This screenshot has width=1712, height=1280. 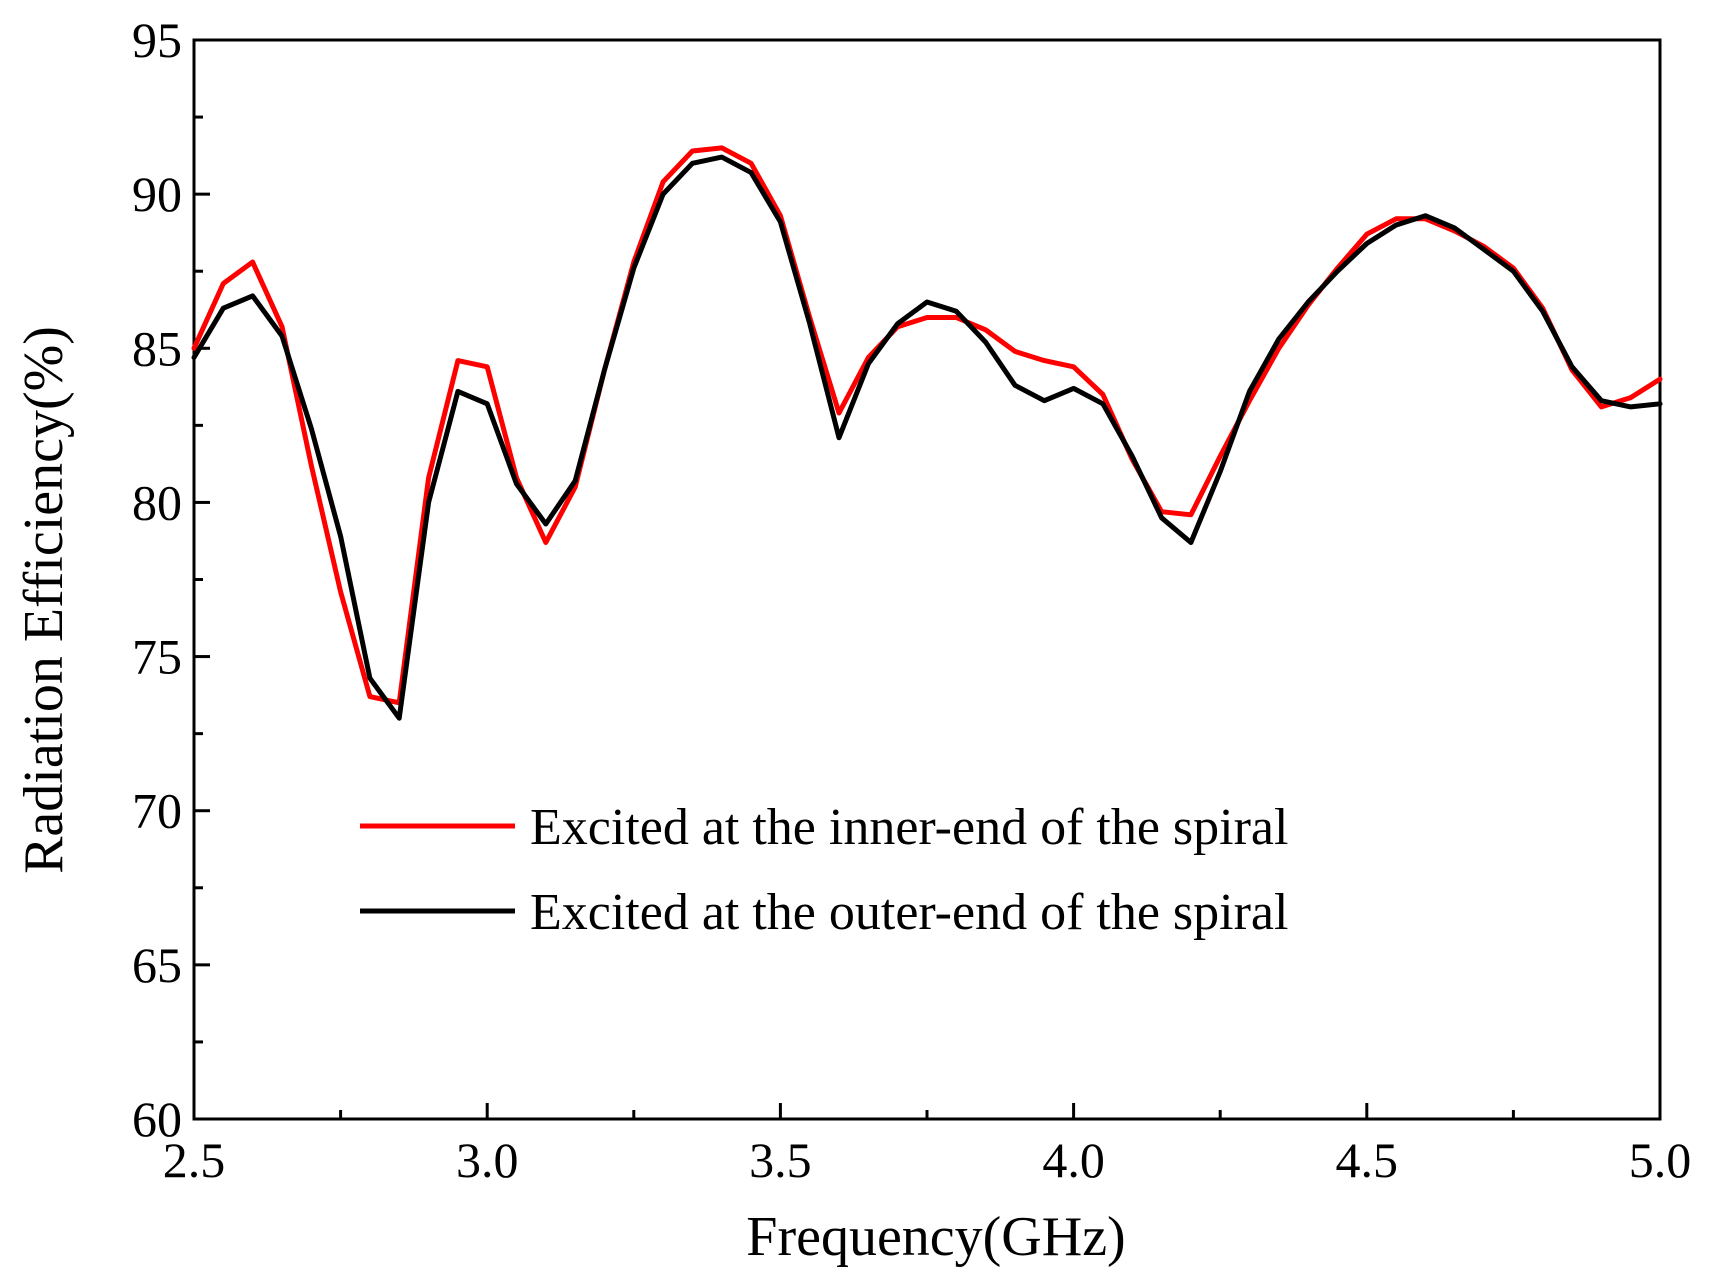 What do you see at coordinates (935, 1237) in the screenshot?
I see `x-axis-title: Frequency(GHz)` at bounding box center [935, 1237].